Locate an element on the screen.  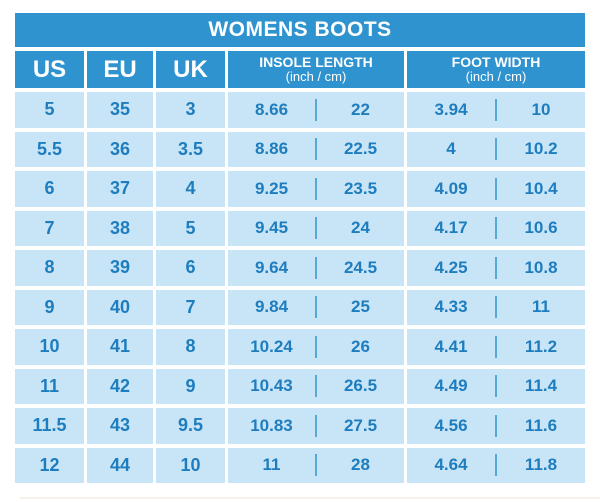
insole-length-cm: 27.5 is located at coordinates (360, 425).